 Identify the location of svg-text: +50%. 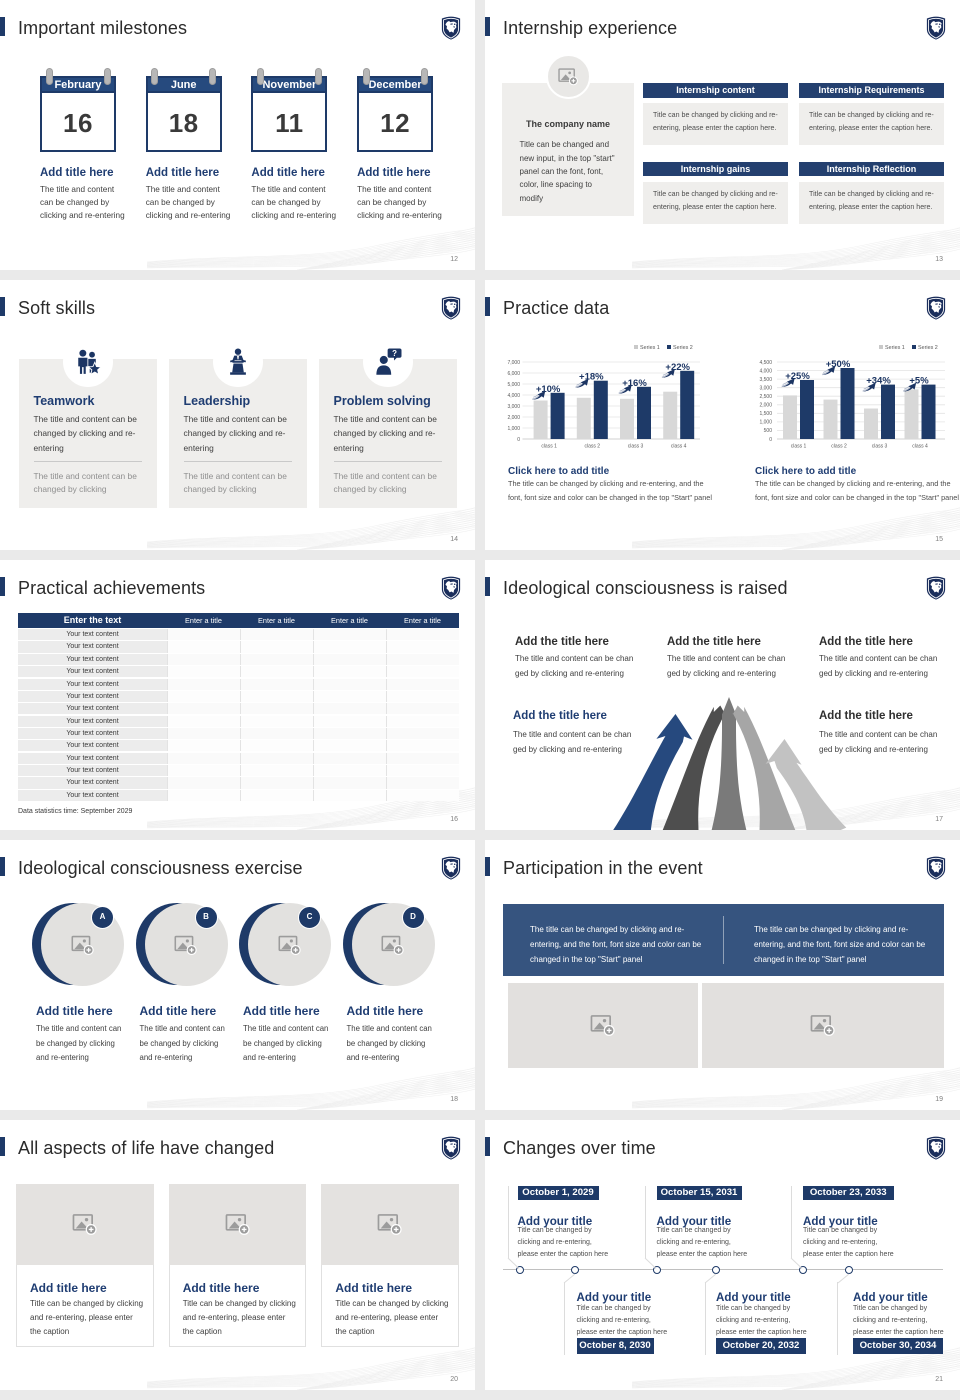
(838, 364).